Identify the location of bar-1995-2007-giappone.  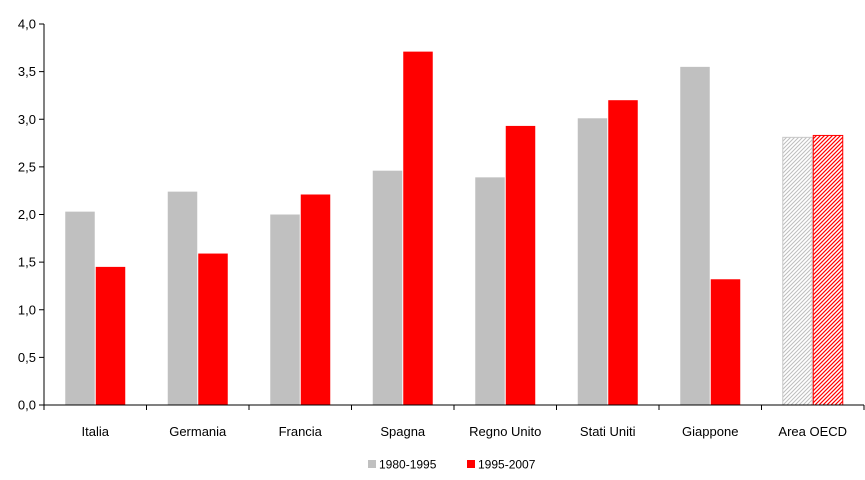
(725, 342).